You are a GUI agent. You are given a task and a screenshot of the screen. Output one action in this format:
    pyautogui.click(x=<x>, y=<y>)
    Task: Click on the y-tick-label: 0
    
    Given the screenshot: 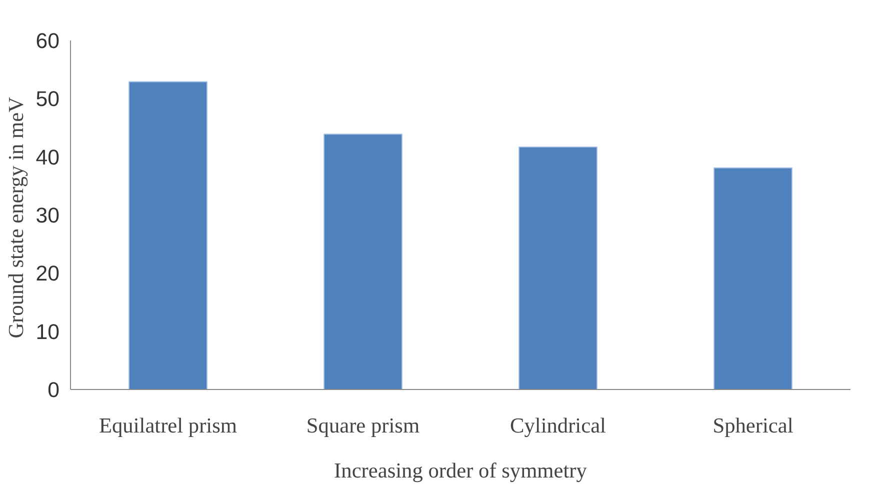 What is the action you would take?
    pyautogui.click(x=54, y=390)
    